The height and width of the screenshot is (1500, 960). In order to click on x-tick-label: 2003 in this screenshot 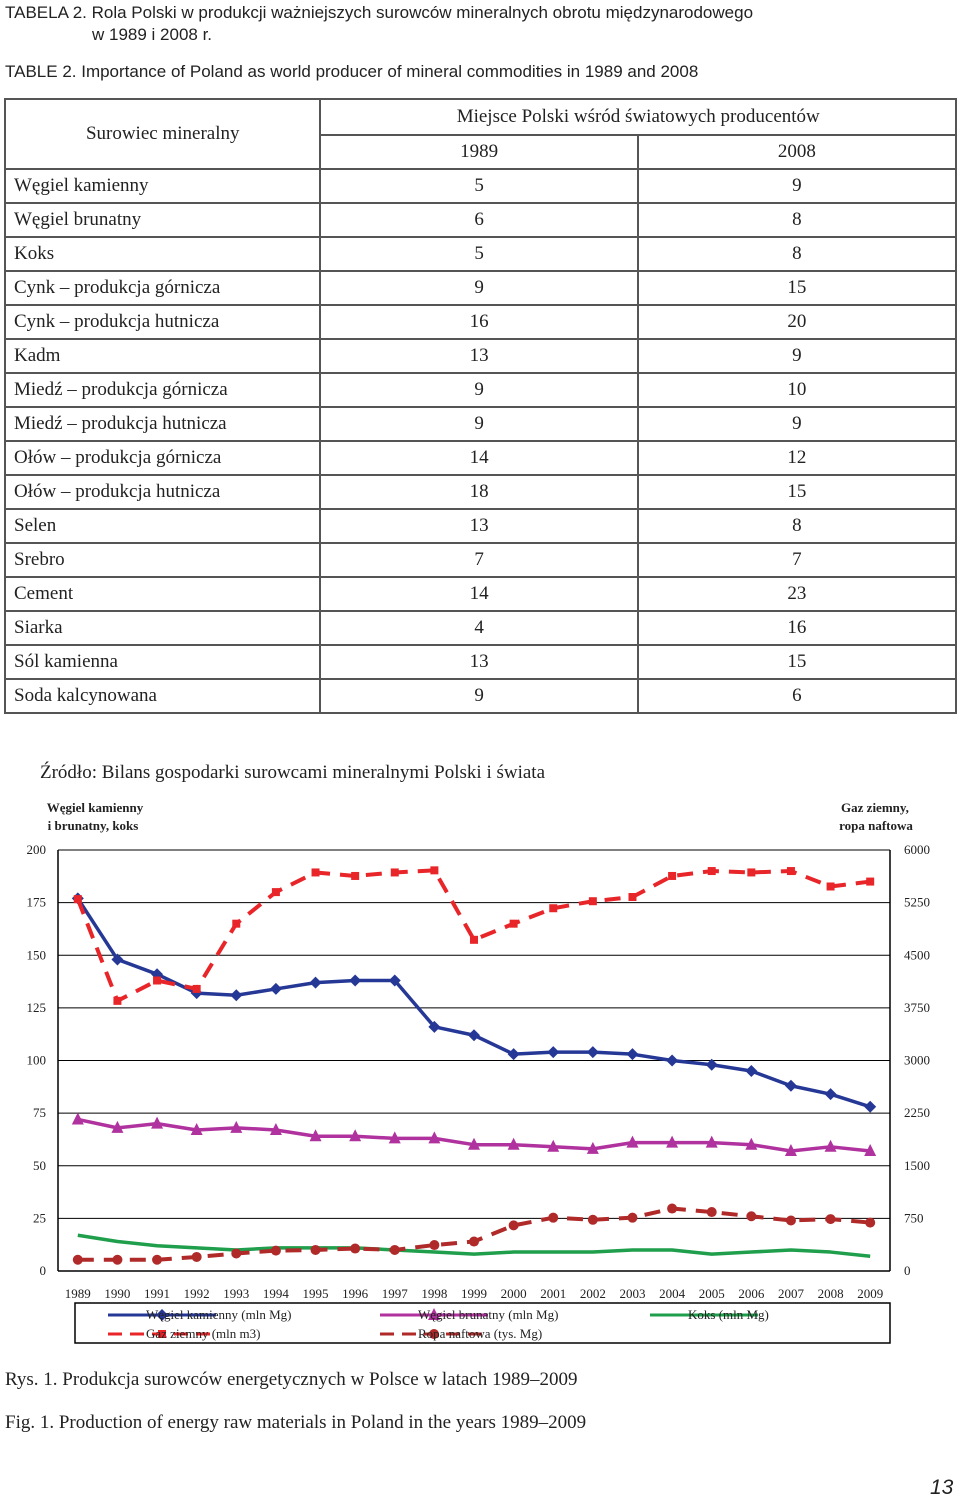, I will do `click(632, 1293)`.